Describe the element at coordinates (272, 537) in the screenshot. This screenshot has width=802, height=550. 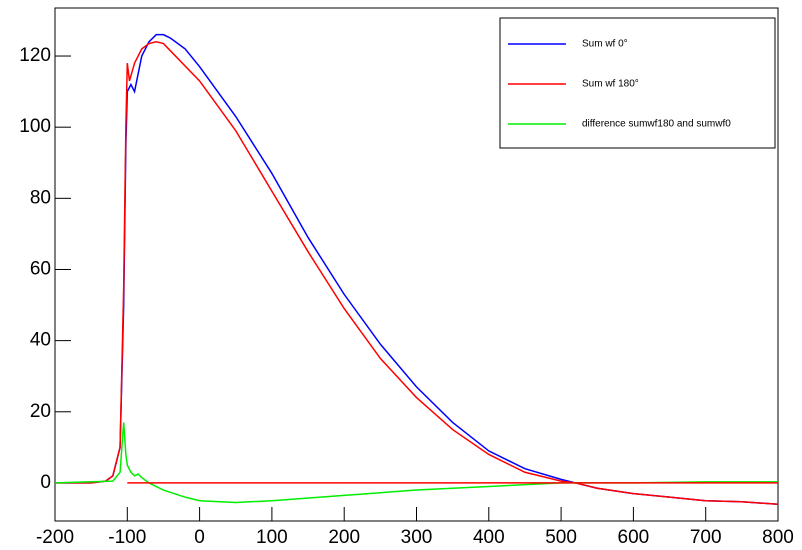
I see `x-tick-label: 100` at that location.